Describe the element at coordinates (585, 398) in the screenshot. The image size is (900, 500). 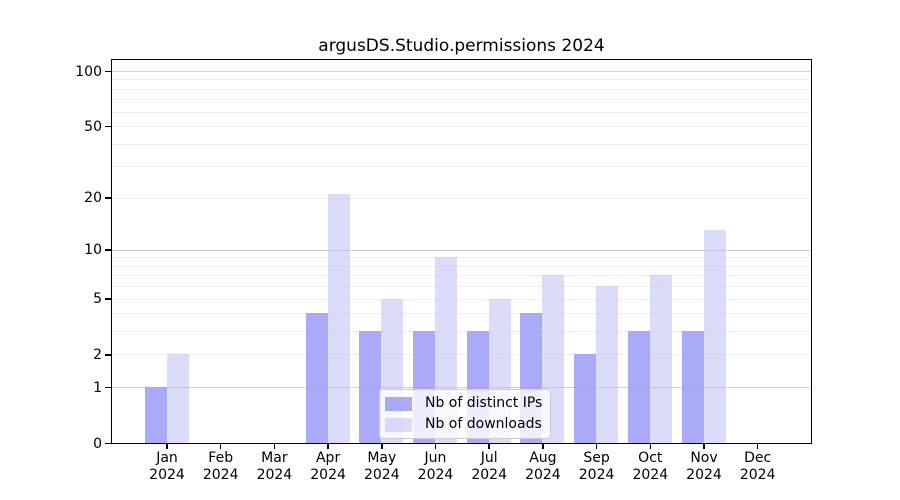
I see `bar-distinct-ips-sep` at that location.